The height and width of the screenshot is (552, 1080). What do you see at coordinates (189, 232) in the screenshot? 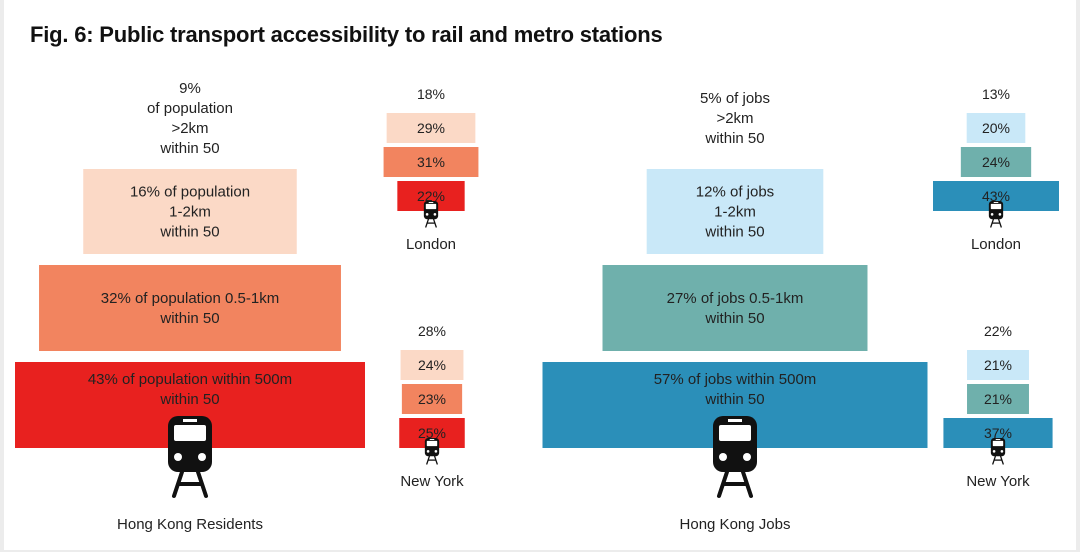
I see `main-hong-kong-residents-label-1-2: within 50` at bounding box center [189, 232].